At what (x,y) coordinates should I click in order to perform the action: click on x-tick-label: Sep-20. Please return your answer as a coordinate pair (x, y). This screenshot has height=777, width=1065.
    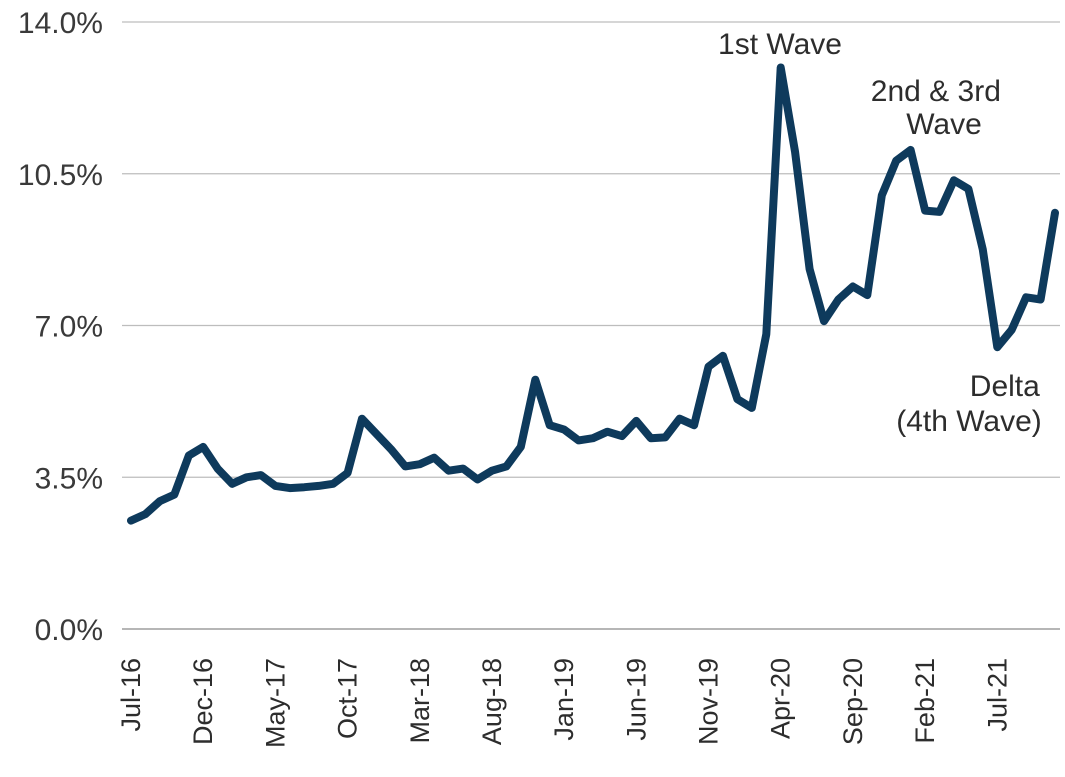
    Looking at the image, I should click on (853, 701).